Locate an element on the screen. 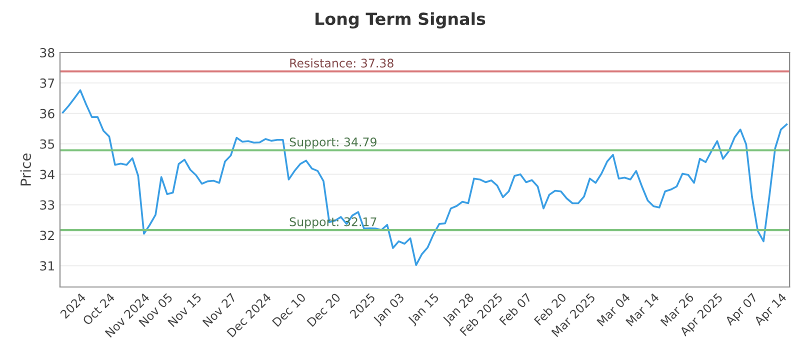  y-tick-label: 38 is located at coordinates (47, 53).